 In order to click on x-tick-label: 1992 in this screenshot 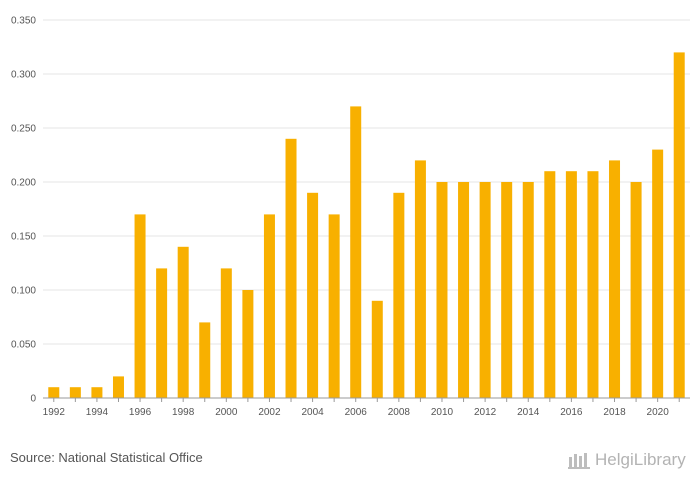, I will do `click(54, 412)`.